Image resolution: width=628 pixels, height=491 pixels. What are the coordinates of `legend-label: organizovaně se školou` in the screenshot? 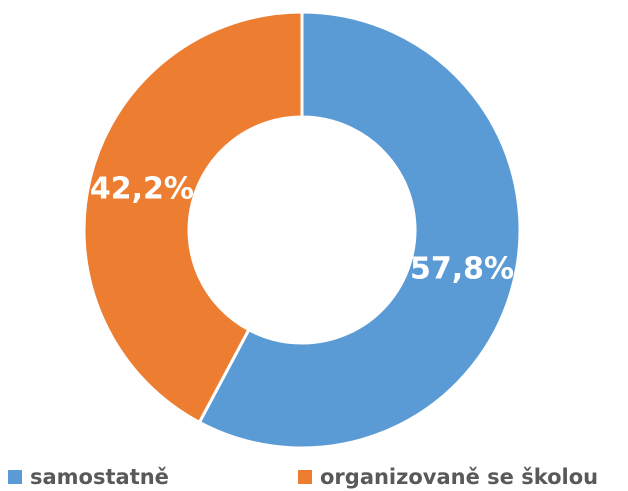 It's located at (459, 477).